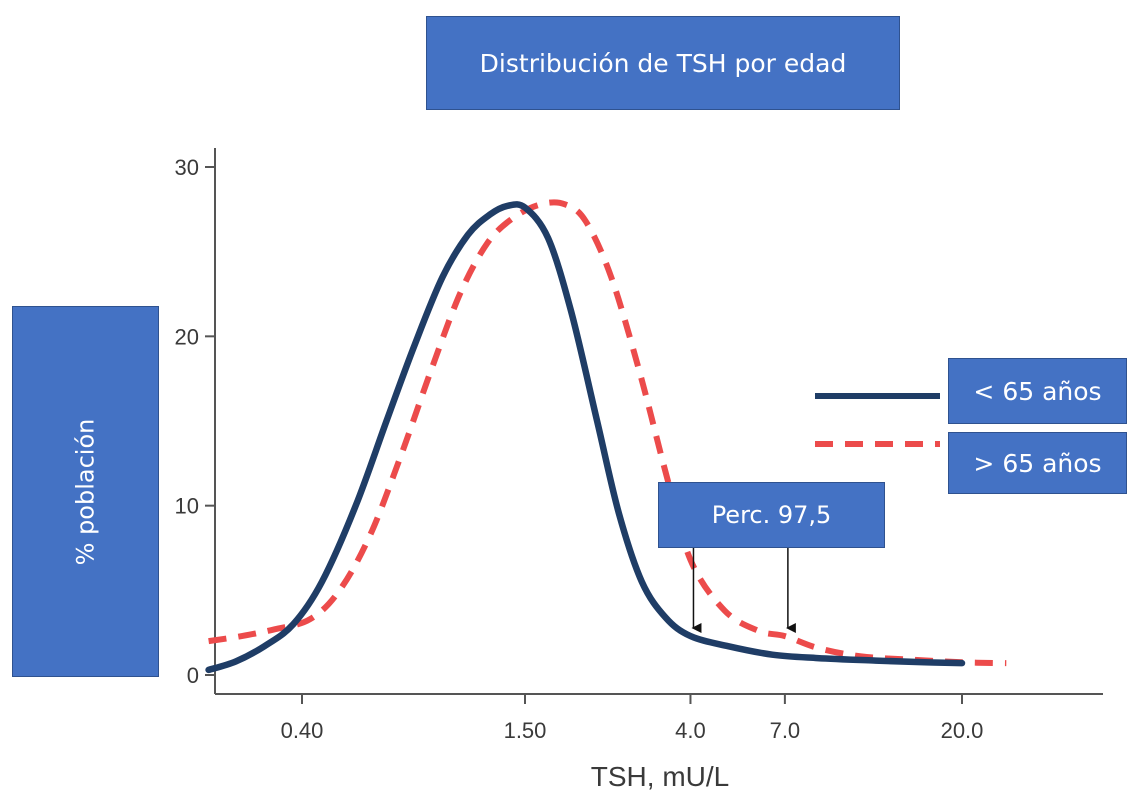  Describe the element at coordinates (962, 730) in the screenshot. I see `x-tick-label: 20.0` at that location.